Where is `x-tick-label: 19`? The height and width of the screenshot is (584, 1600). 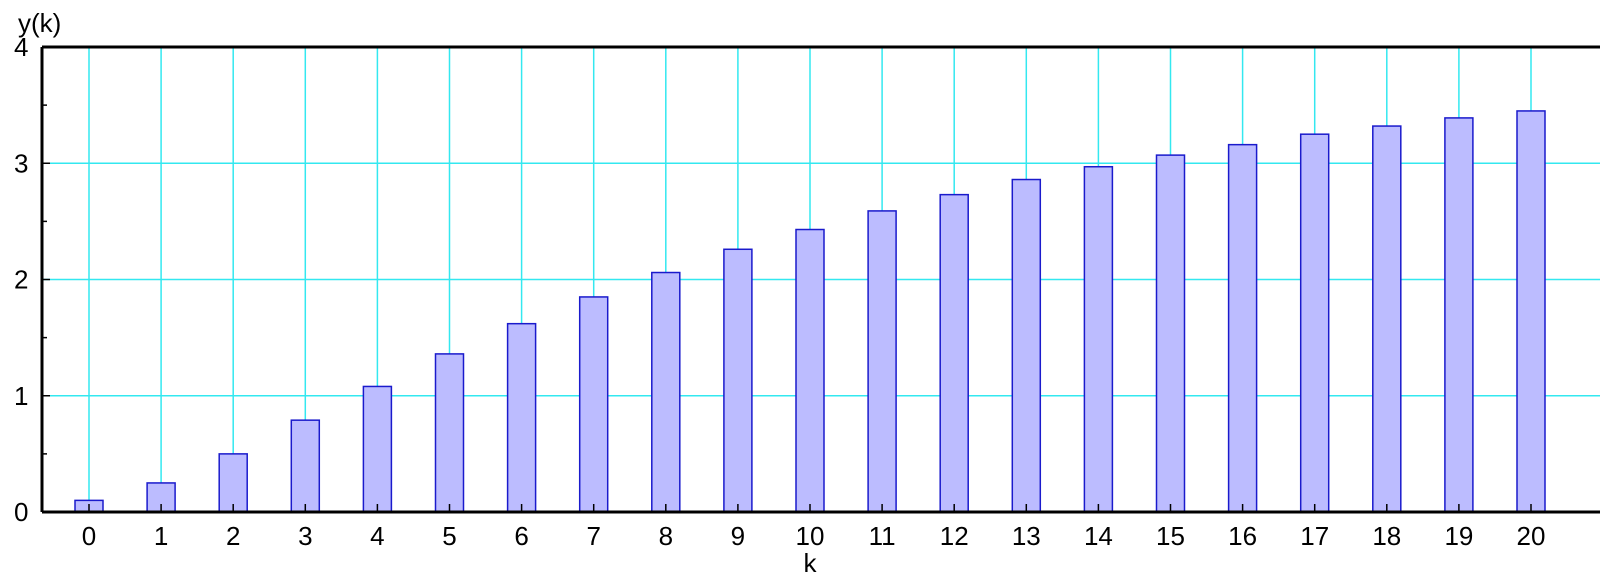
x-tick-label: 19 is located at coordinates (1458, 536).